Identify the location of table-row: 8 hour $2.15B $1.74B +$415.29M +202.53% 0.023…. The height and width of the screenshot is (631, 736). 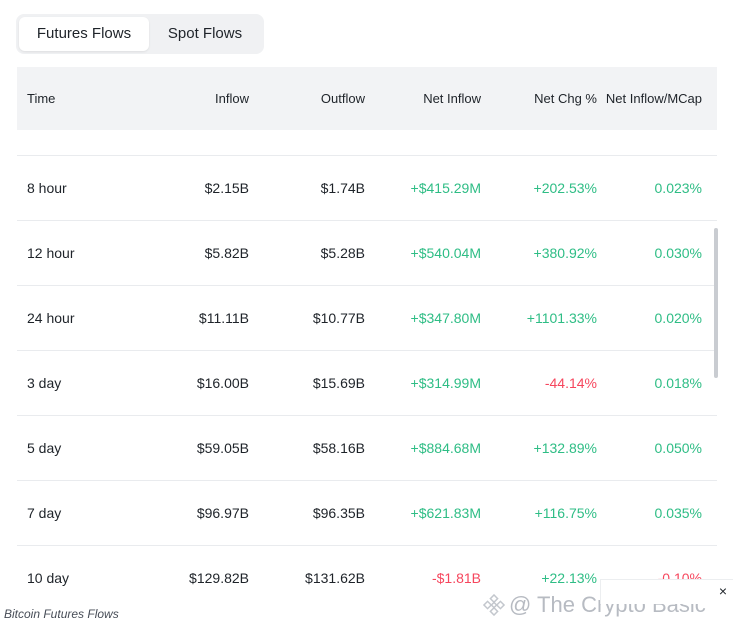
(367, 188).